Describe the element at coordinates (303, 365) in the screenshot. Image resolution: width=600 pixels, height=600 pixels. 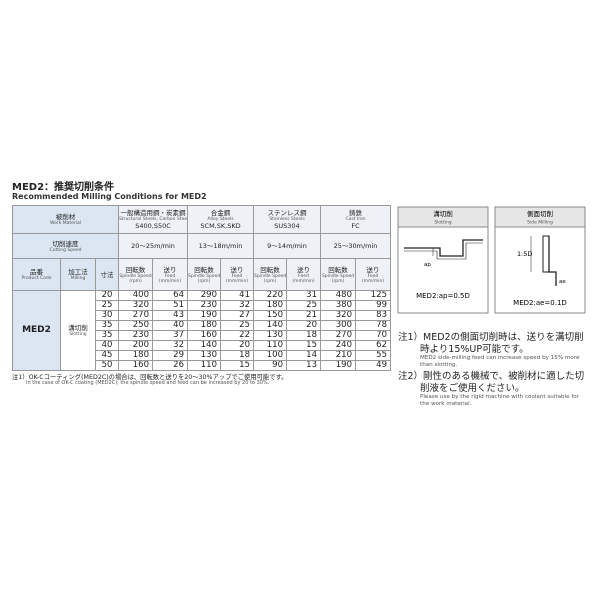
I see `value-cell: 13` at that location.